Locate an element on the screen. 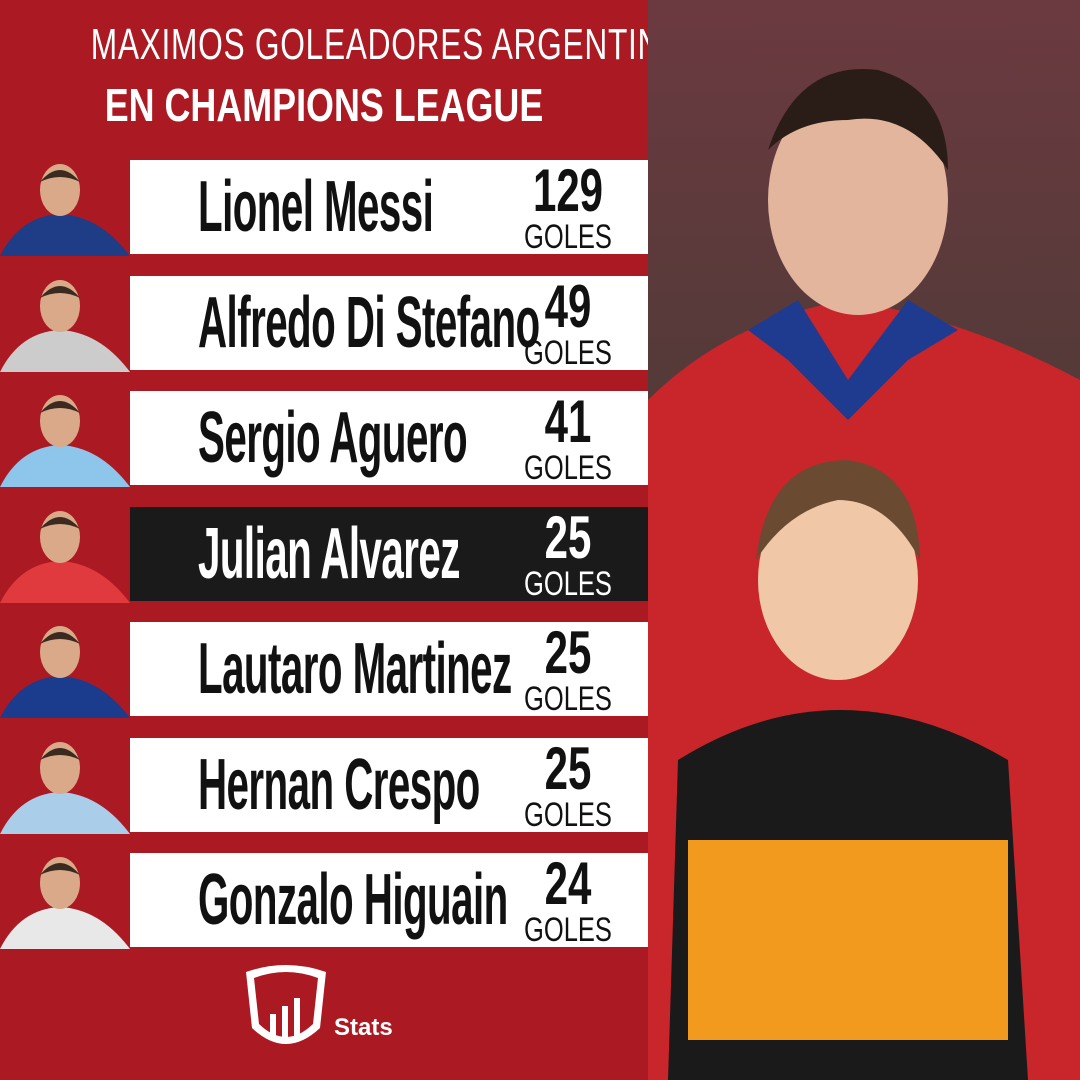 The height and width of the screenshot is (1080, 1080). player-row: Lionel Messi 129 GOLES is located at coordinates (389, 206).